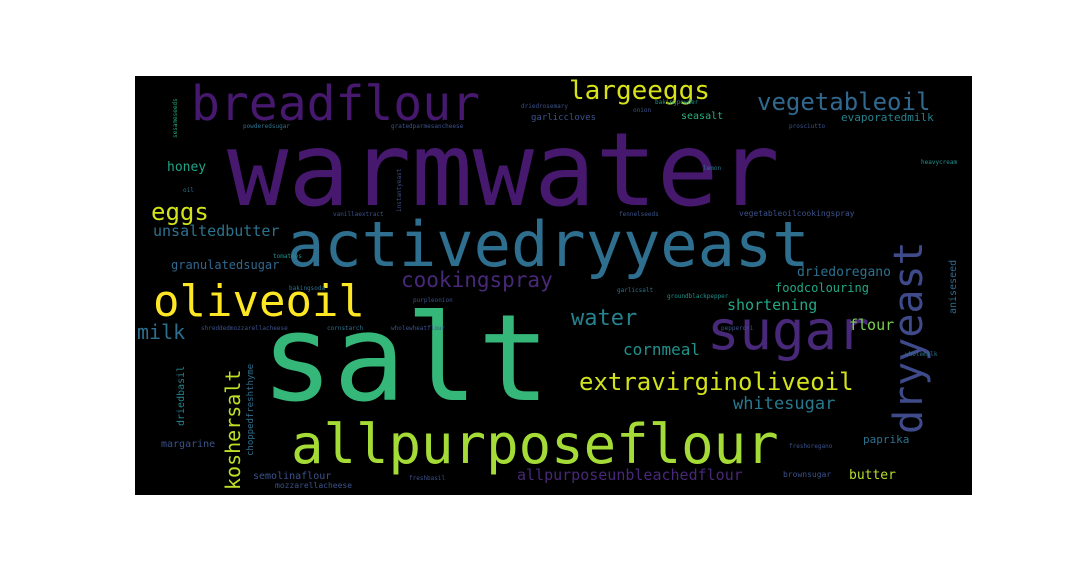 This screenshot has width=1080, height=576. Describe the element at coordinates (639, 91) in the screenshot. I see `word-largeeggs: largeeggs` at that location.